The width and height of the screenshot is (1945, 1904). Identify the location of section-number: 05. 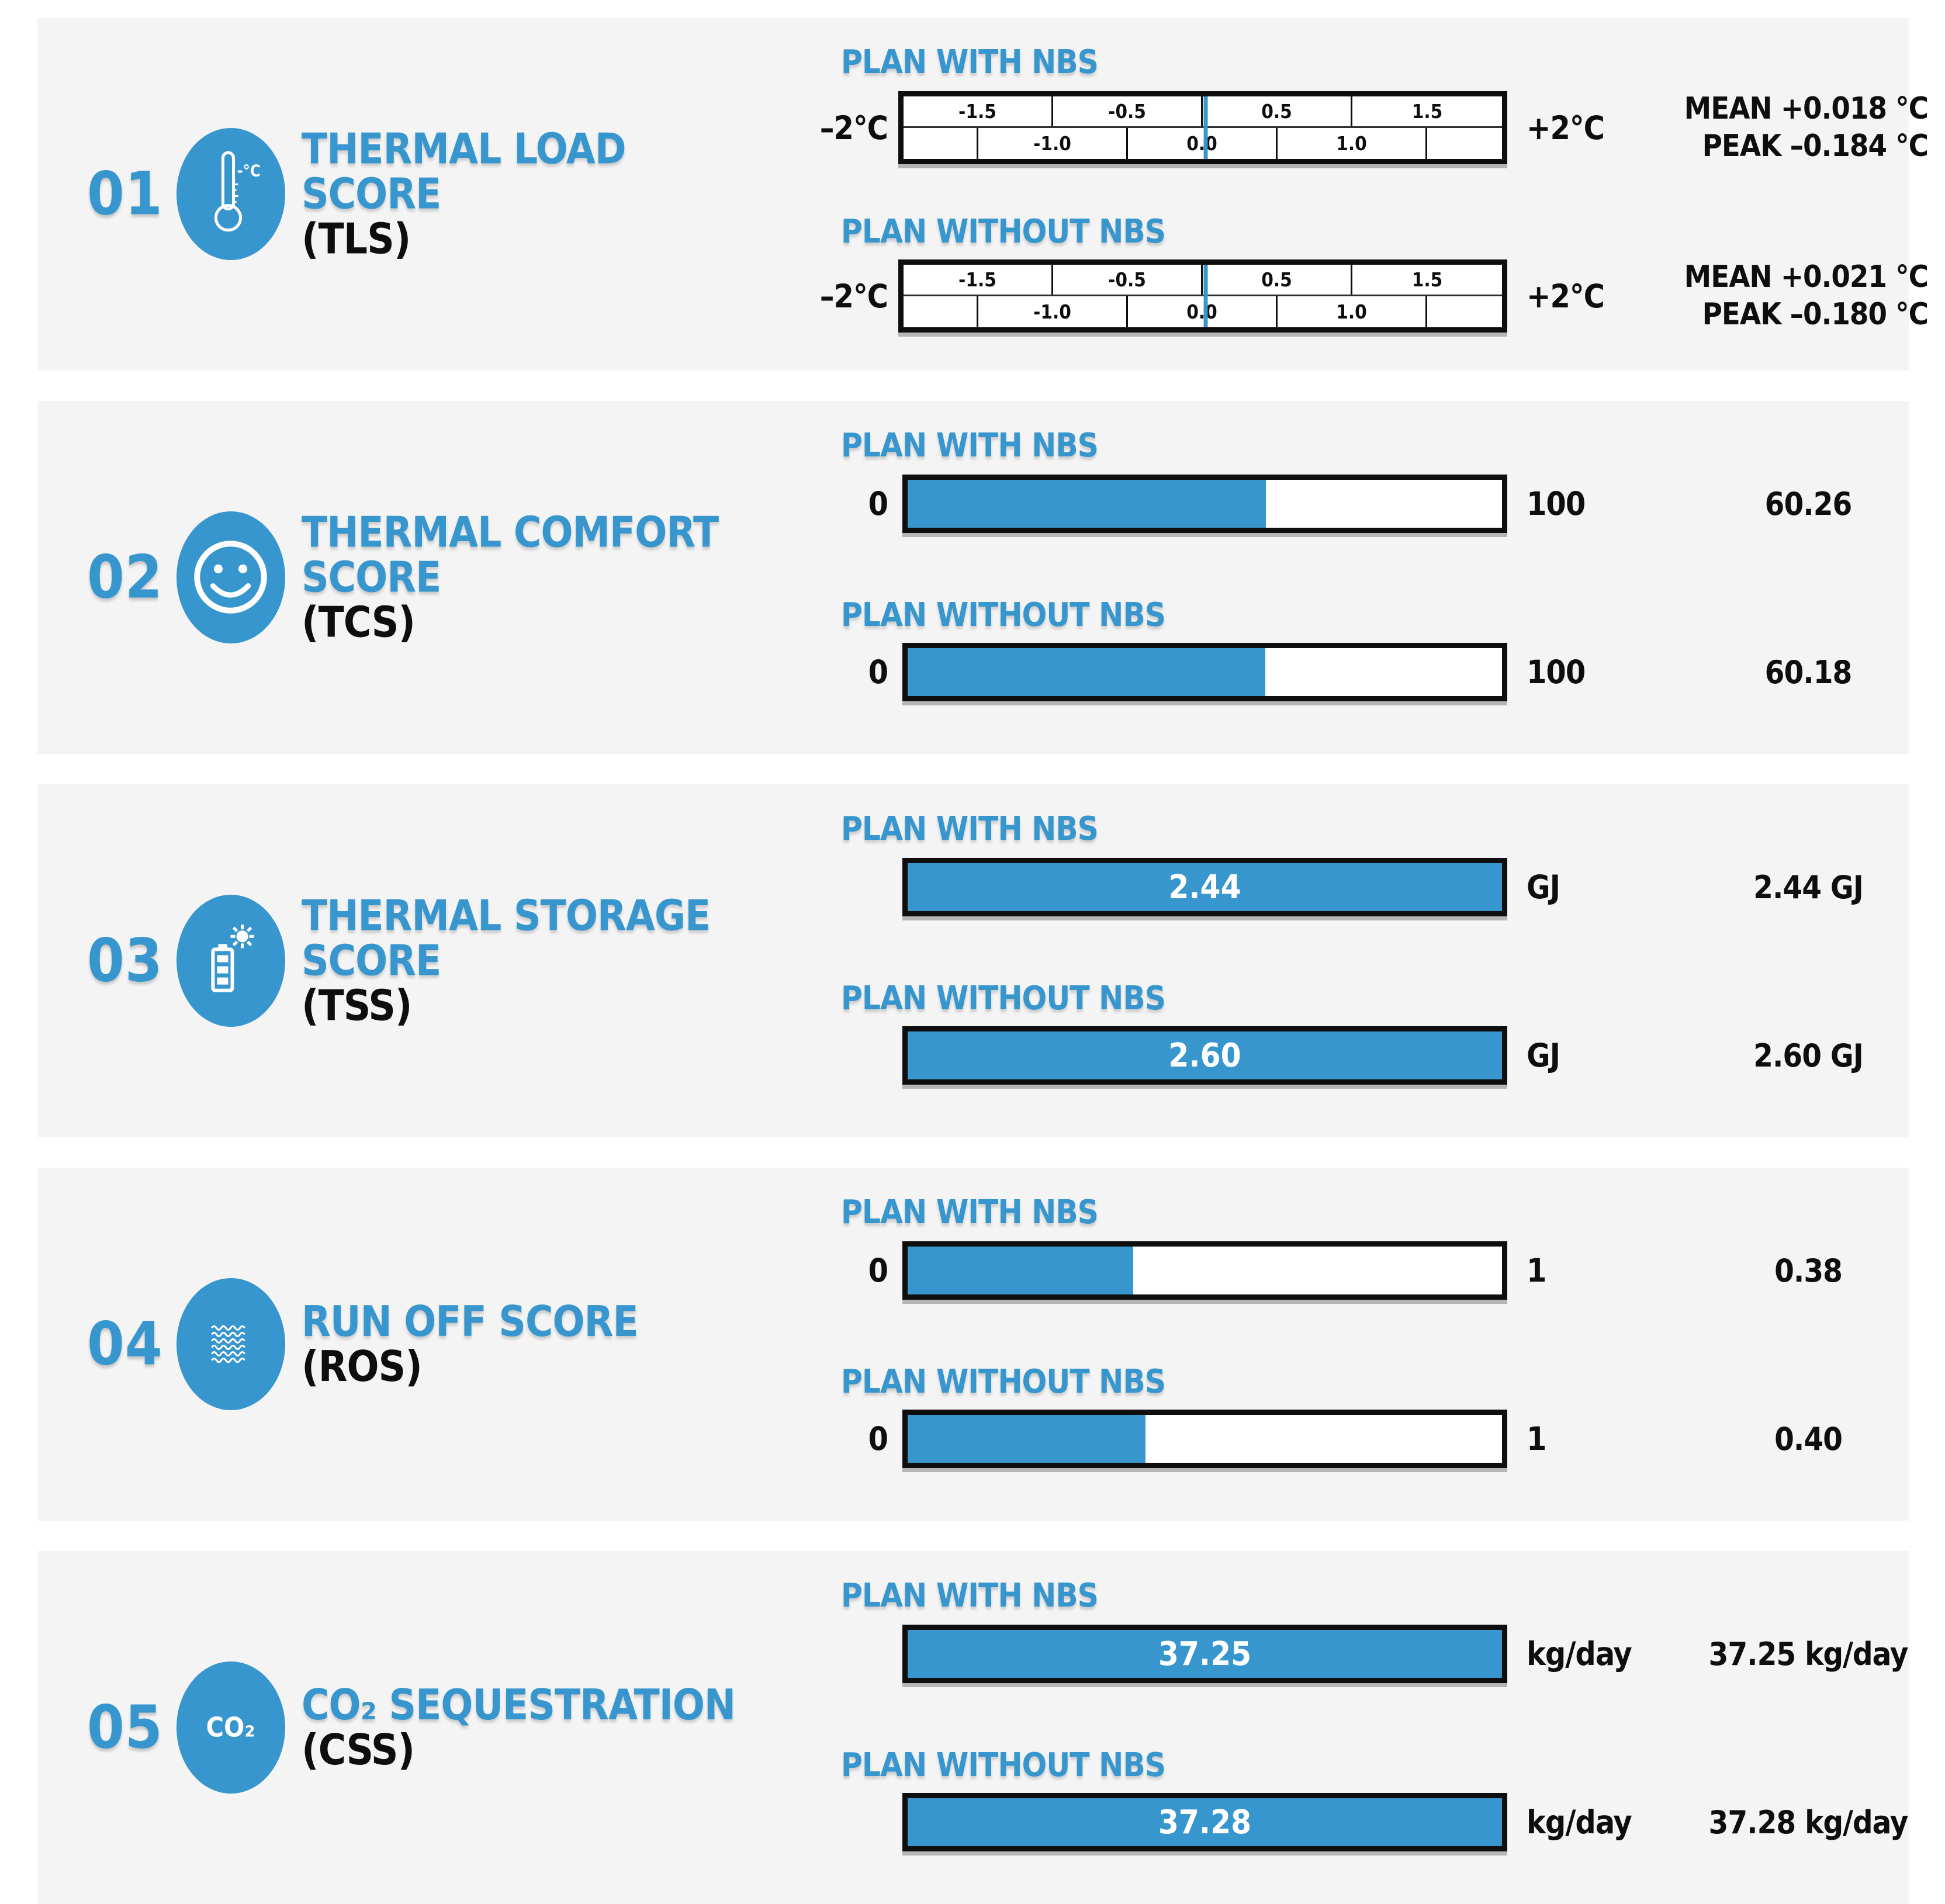
(125, 1727).